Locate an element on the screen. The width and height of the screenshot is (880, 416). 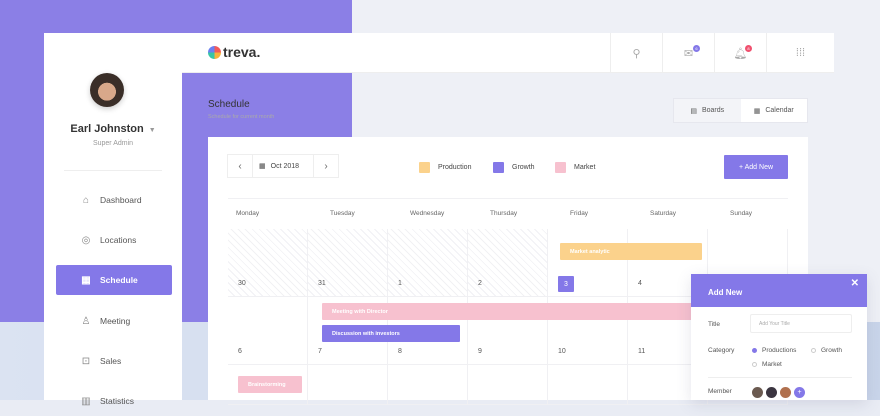
search-button: ⚲ is located at coordinates (636, 53).